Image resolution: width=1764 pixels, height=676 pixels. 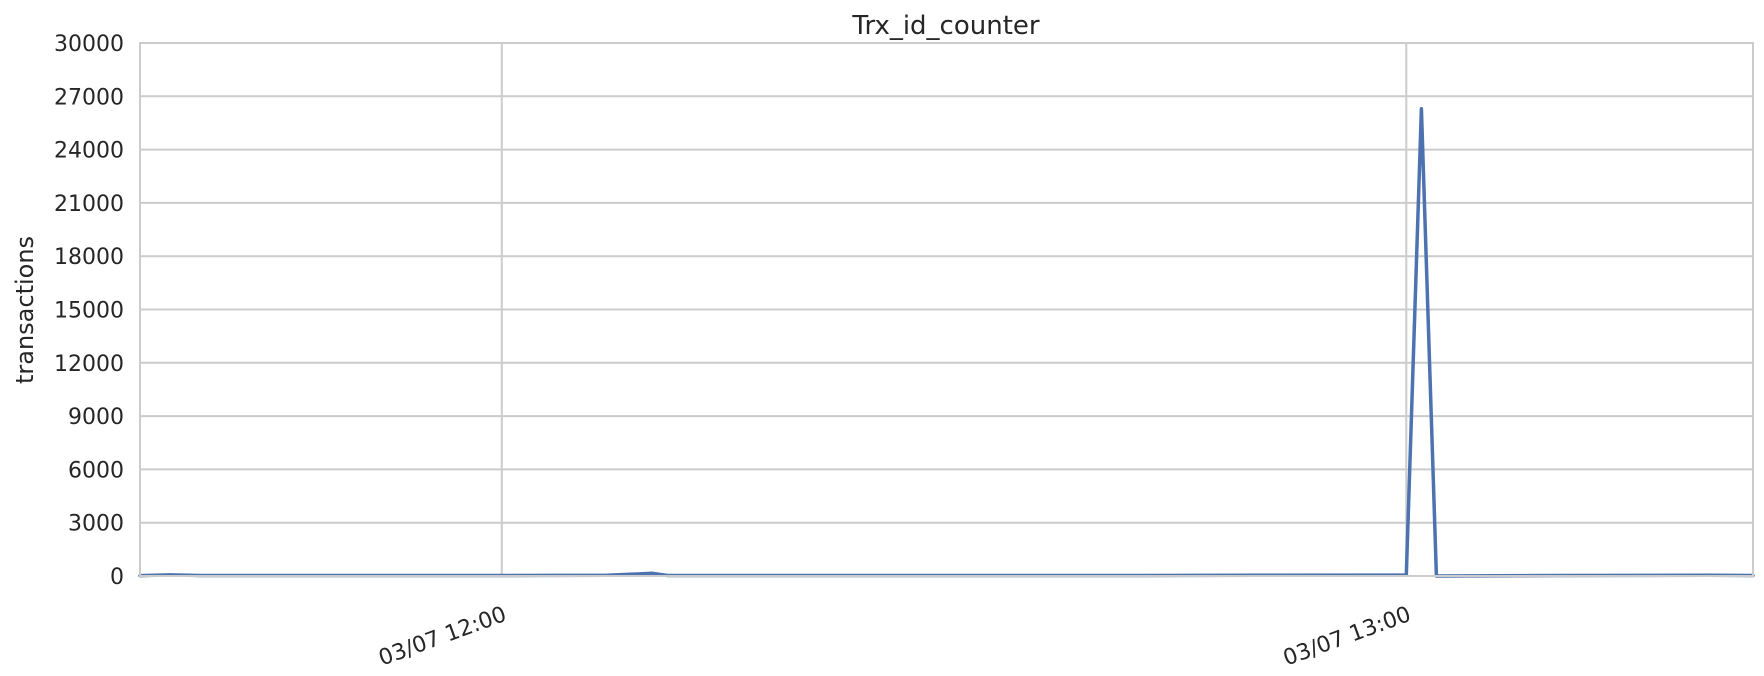 What do you see at coordinates (89, 257) in the screenshot?
I see `y-tick-label: 18000` at bounding box center [89, 257].